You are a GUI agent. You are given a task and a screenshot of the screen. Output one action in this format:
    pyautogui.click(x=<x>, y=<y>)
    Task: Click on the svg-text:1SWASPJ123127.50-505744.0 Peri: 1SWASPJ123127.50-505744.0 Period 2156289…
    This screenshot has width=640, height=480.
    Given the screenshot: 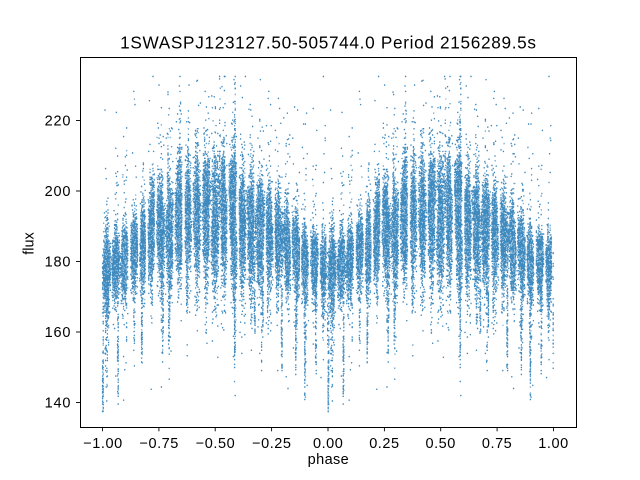 What is the action you would take?
    pyautogui.click(x=328, y=43)
    